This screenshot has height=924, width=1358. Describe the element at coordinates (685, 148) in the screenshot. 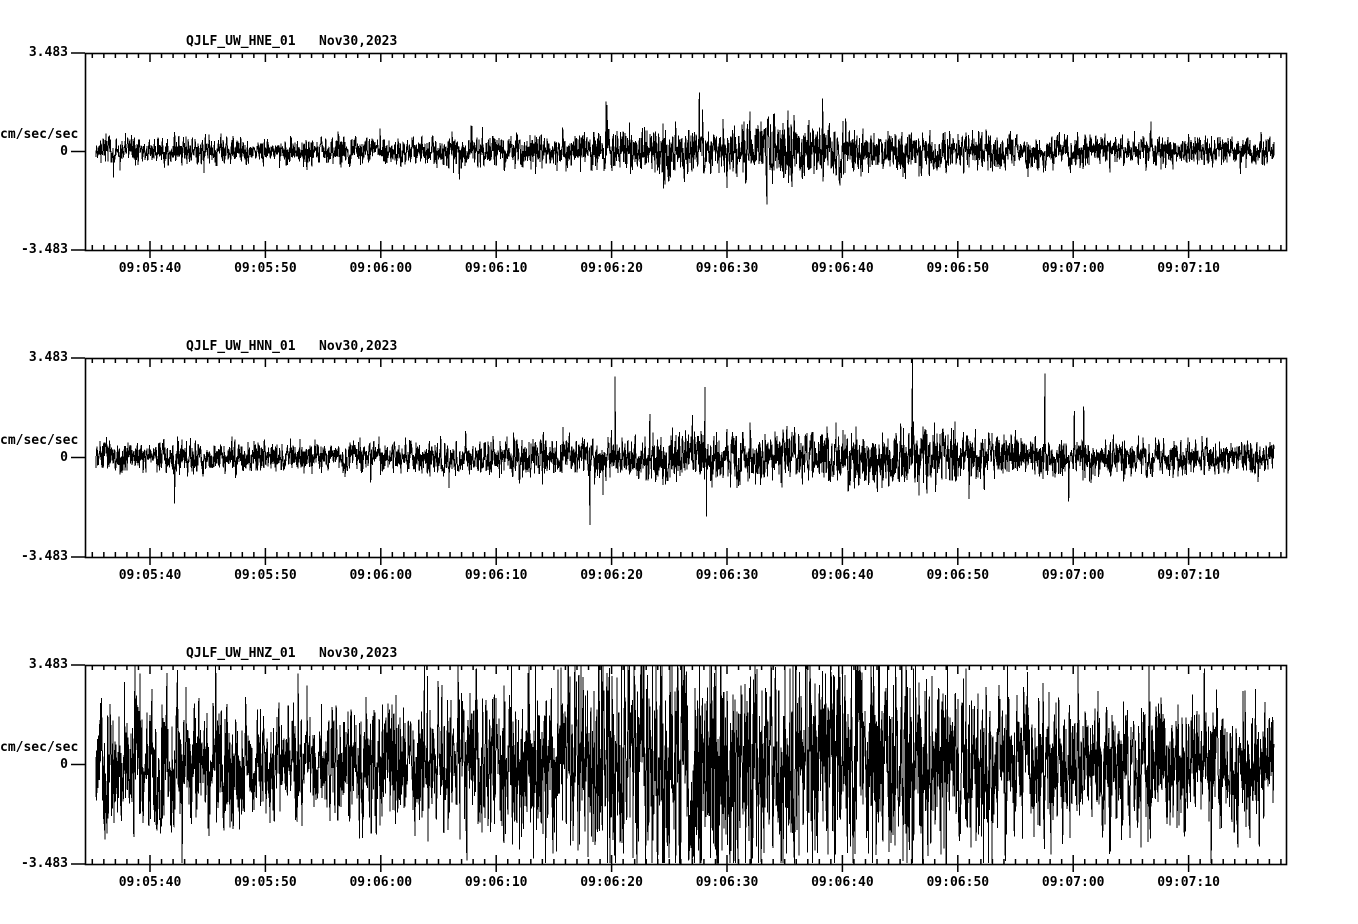

I see `waveform-trace` at that location.